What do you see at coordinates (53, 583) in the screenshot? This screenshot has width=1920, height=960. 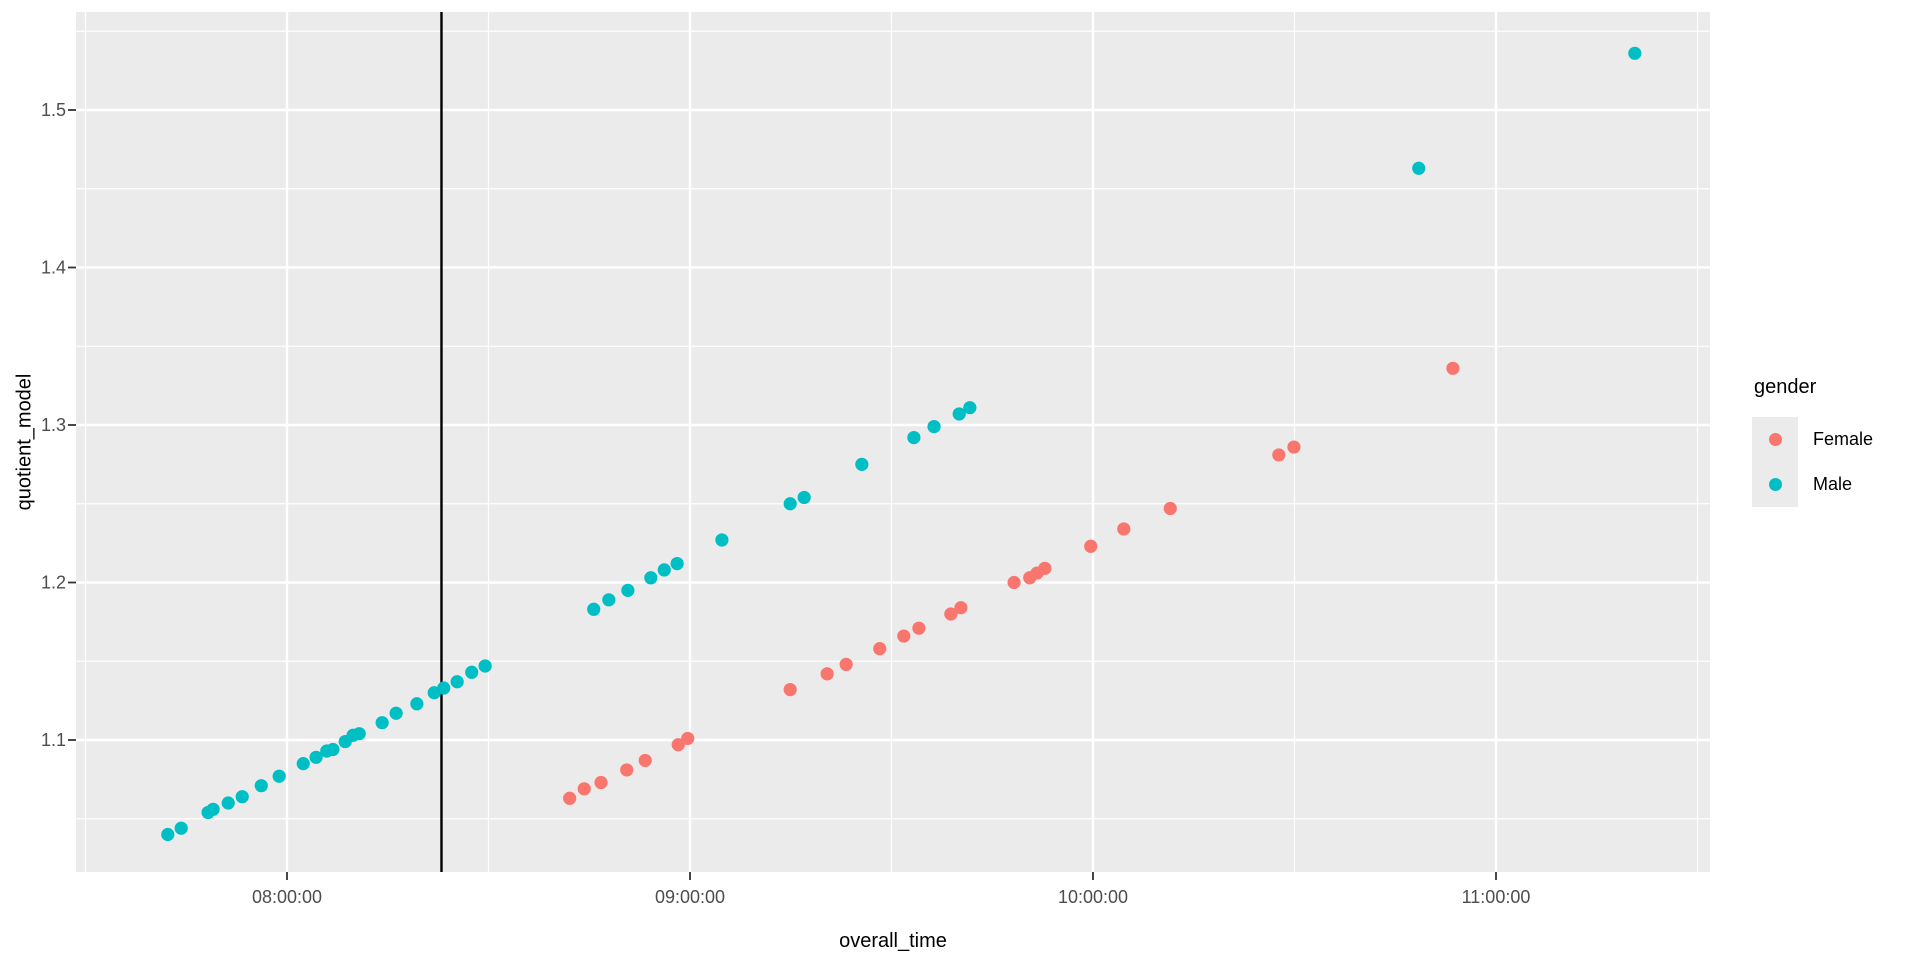 I see `y-tick-label: 1.2` at bounding box center [53, 583].